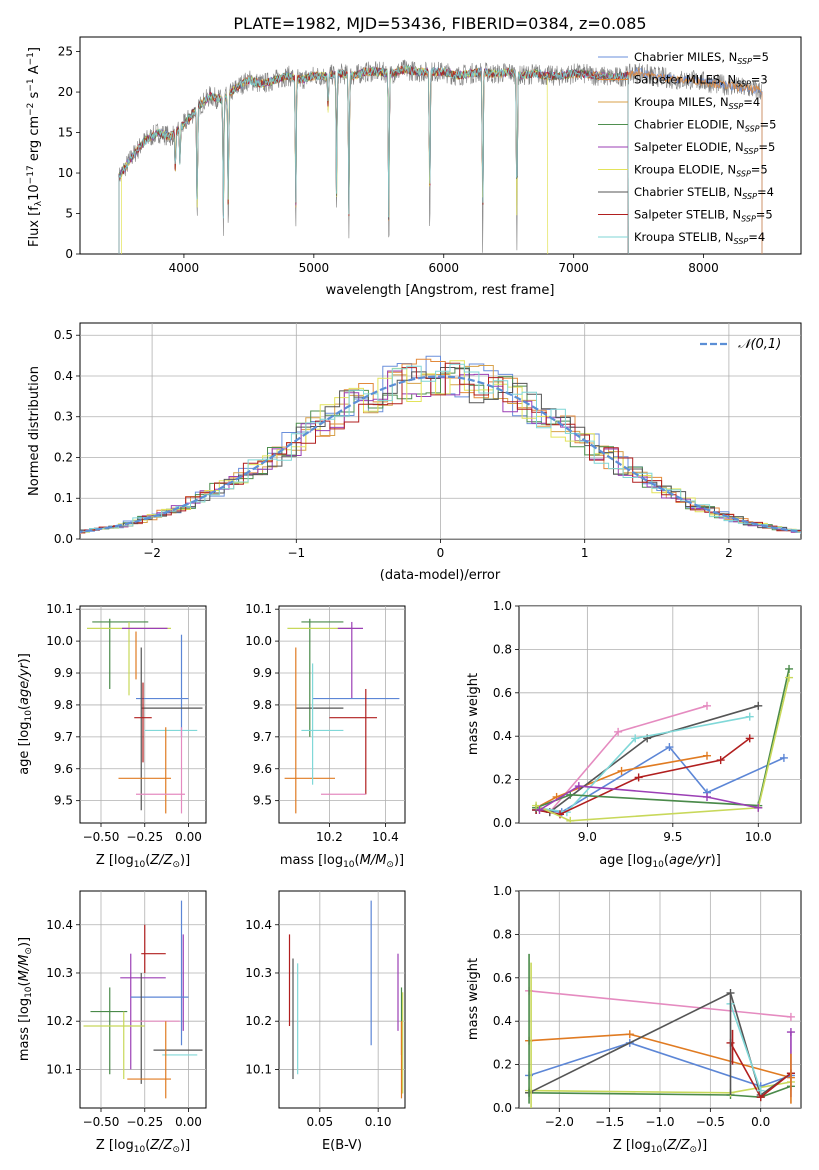  I want to click on spectrum-xlabel: wavelength [Angstrom, rest frame], so click(440, 290).